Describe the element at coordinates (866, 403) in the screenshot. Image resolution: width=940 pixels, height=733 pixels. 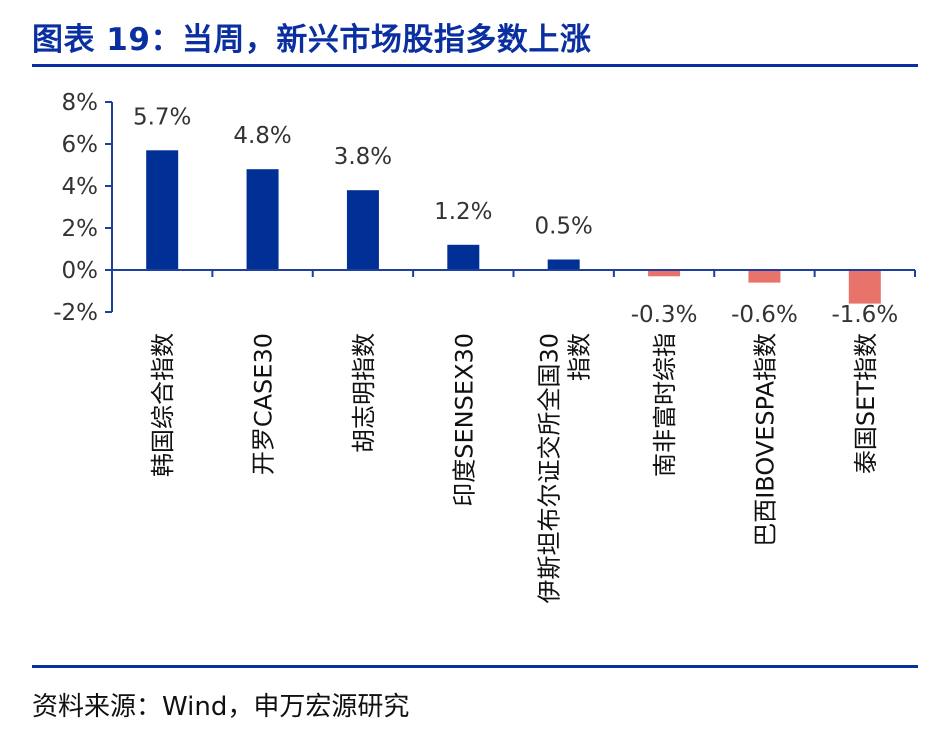
I see `category-label: 泰国SET指数` at that location.